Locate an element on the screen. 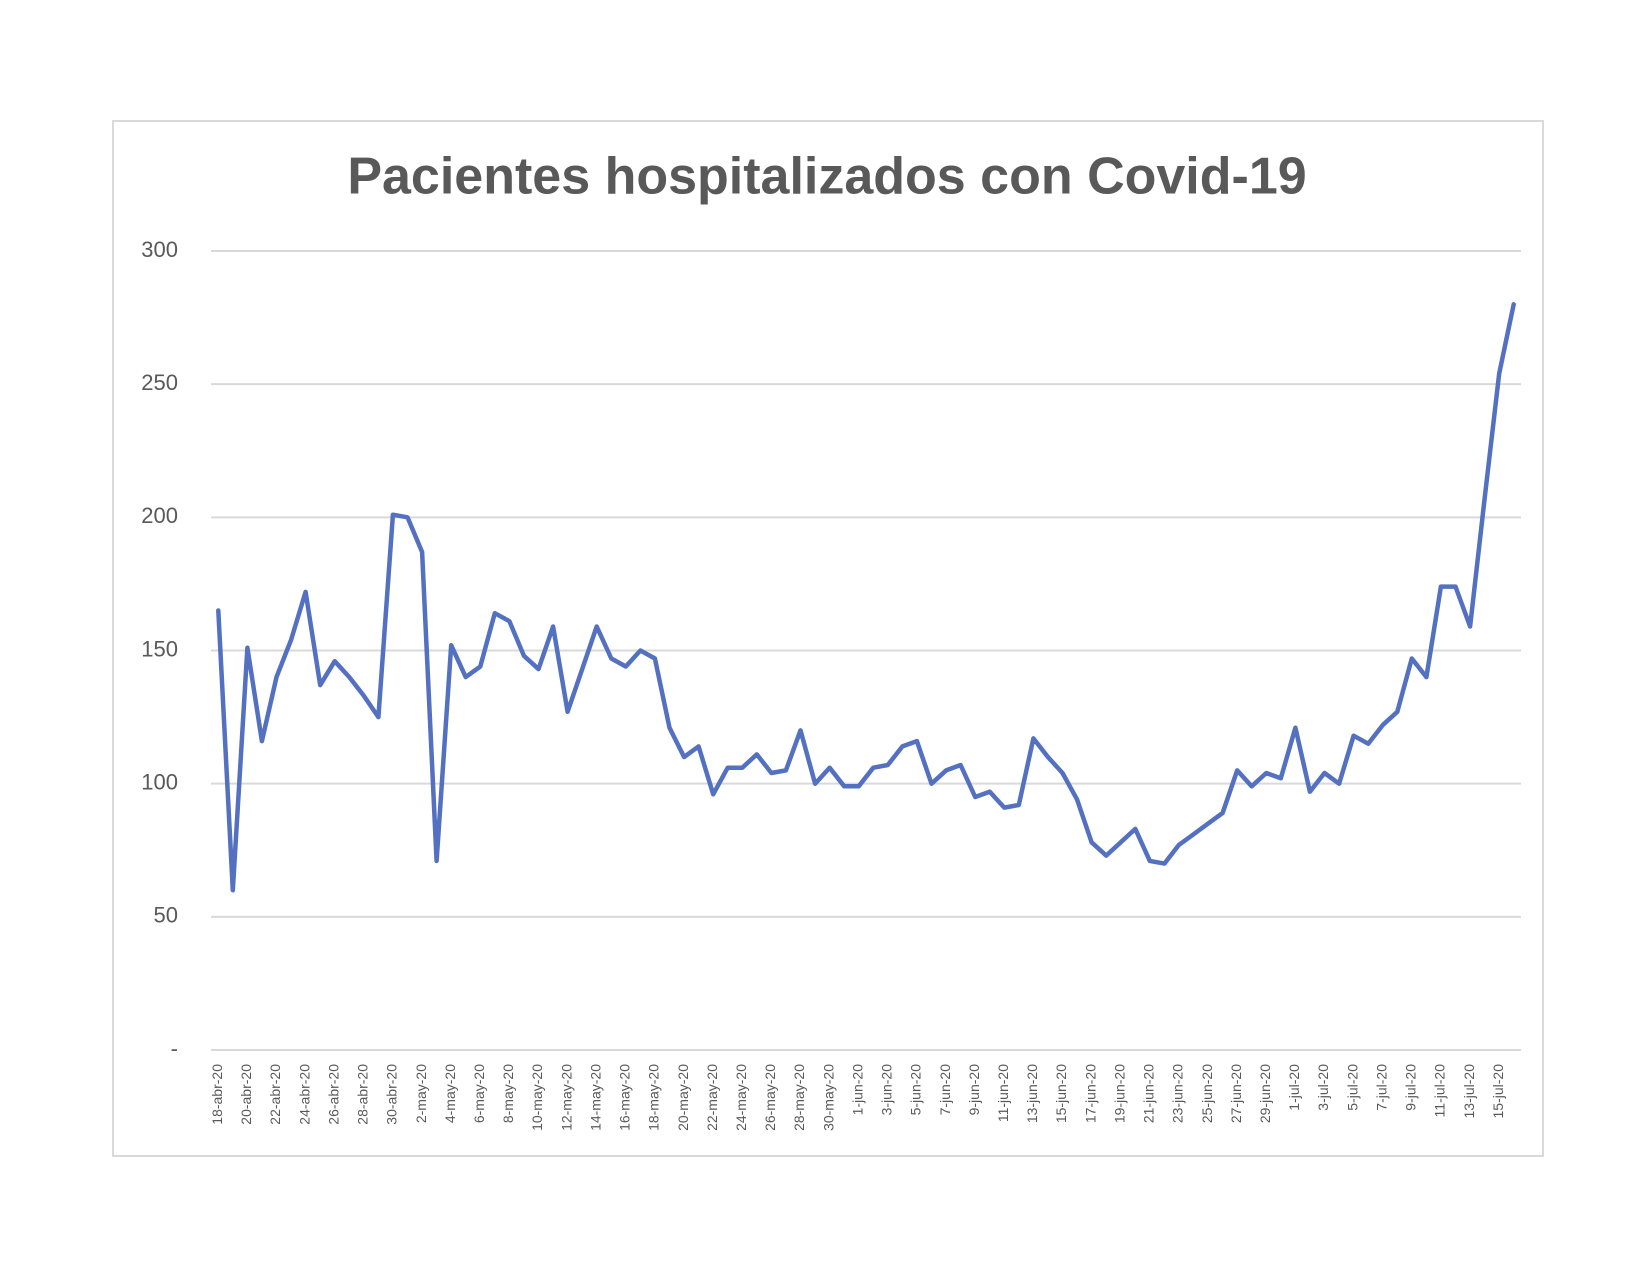 The width and height of the screenshot is (1650, 1275). chart-title: Pacientes hospitalizados con Covid-19 is located at coordinates (826, 177).